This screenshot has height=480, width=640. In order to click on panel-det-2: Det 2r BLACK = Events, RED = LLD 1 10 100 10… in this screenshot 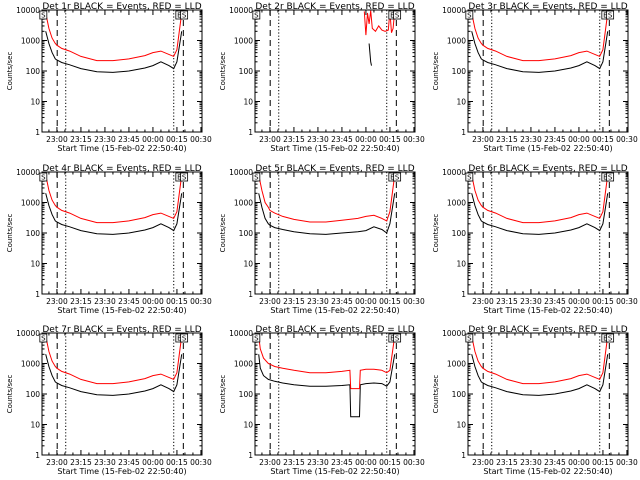, I will do `click(322, 77)`.